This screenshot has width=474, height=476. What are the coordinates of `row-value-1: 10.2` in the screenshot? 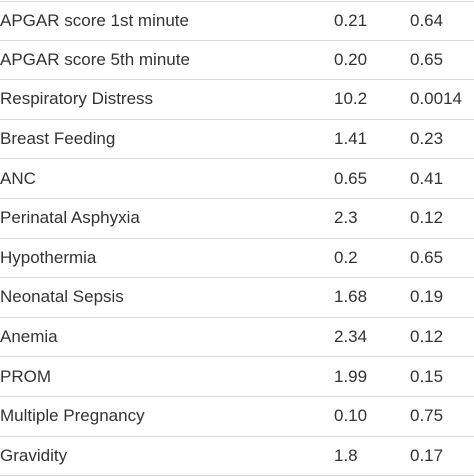 It's located at (351, 99).